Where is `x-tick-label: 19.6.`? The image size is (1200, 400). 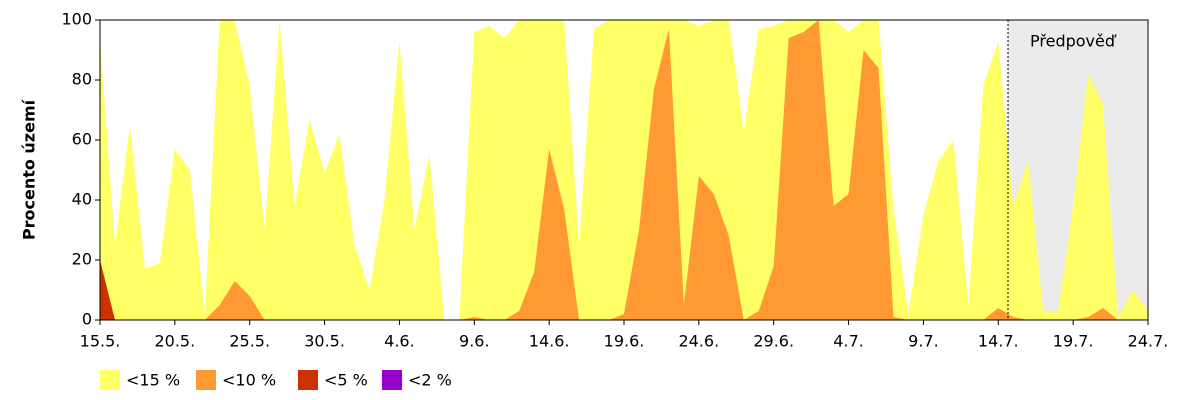
x-tick-label: 19.6. is located at coordinates (624, 341).